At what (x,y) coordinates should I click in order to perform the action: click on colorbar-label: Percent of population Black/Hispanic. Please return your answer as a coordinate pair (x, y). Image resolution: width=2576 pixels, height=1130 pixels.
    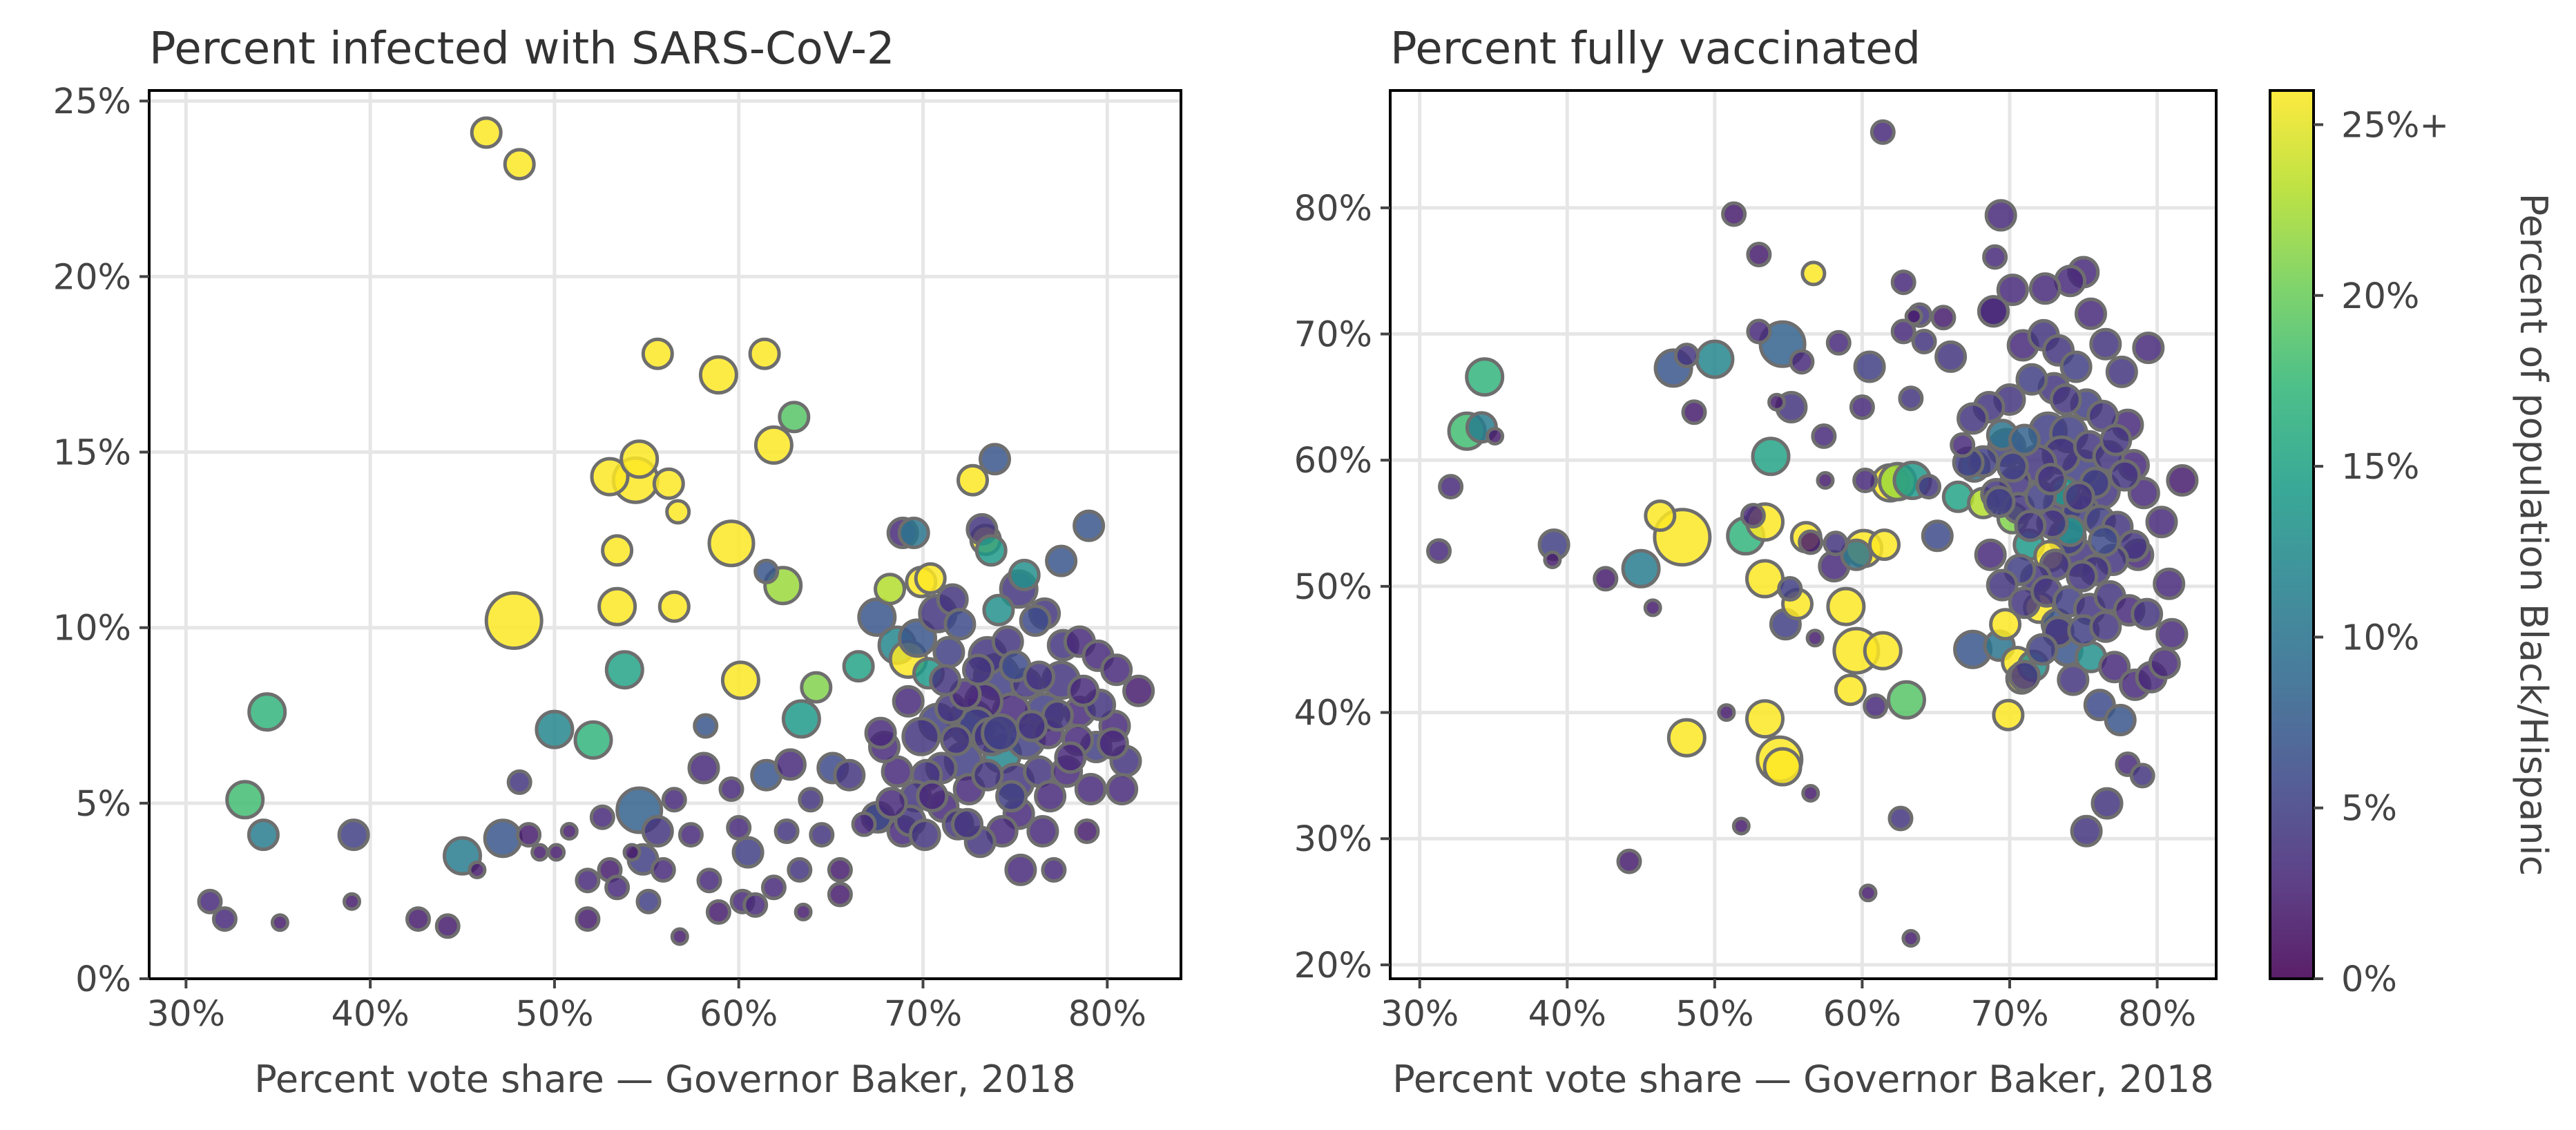
    Looking at the image, I should click on (2533, 534).